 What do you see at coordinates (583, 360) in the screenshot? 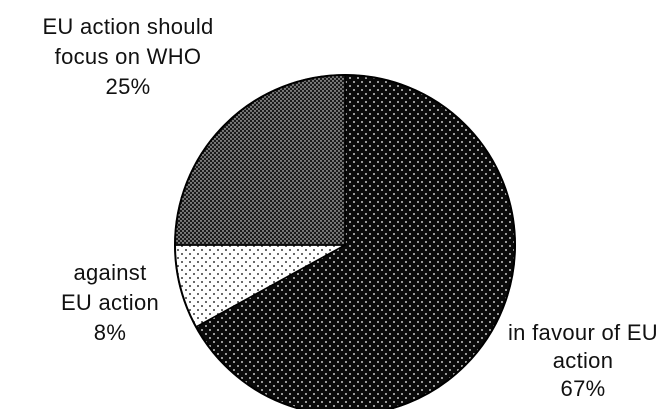
I see `slice-label-0-line-1: action` at bounding box center [583, 360].